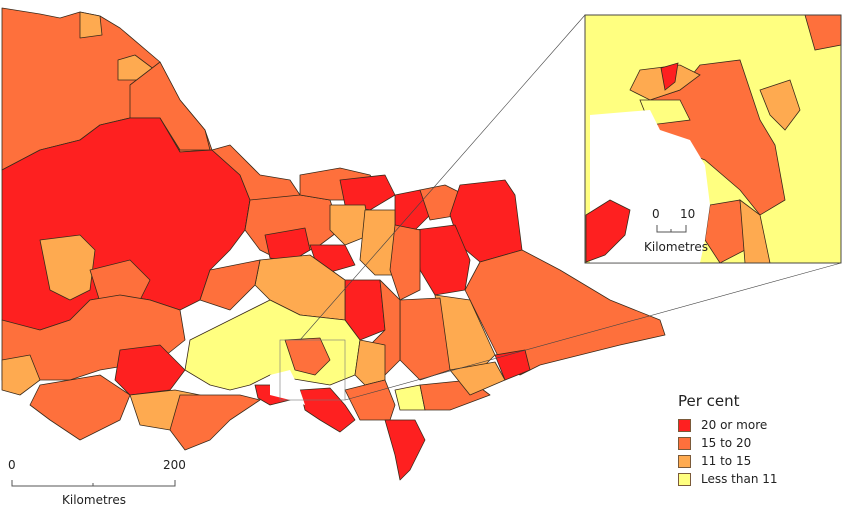 This screenshot has width=843, height=508. Describe the element at coordinates (688, 214) in the screenshot. I see `inset-scale-label-10: 10` at that location.